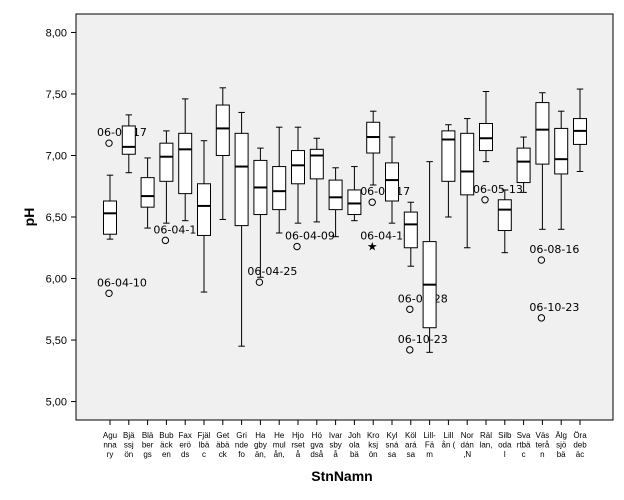 The width and height of the screenshot is (624, 500). I want to click on x-tick-label-line: fo, so click(241, 454).